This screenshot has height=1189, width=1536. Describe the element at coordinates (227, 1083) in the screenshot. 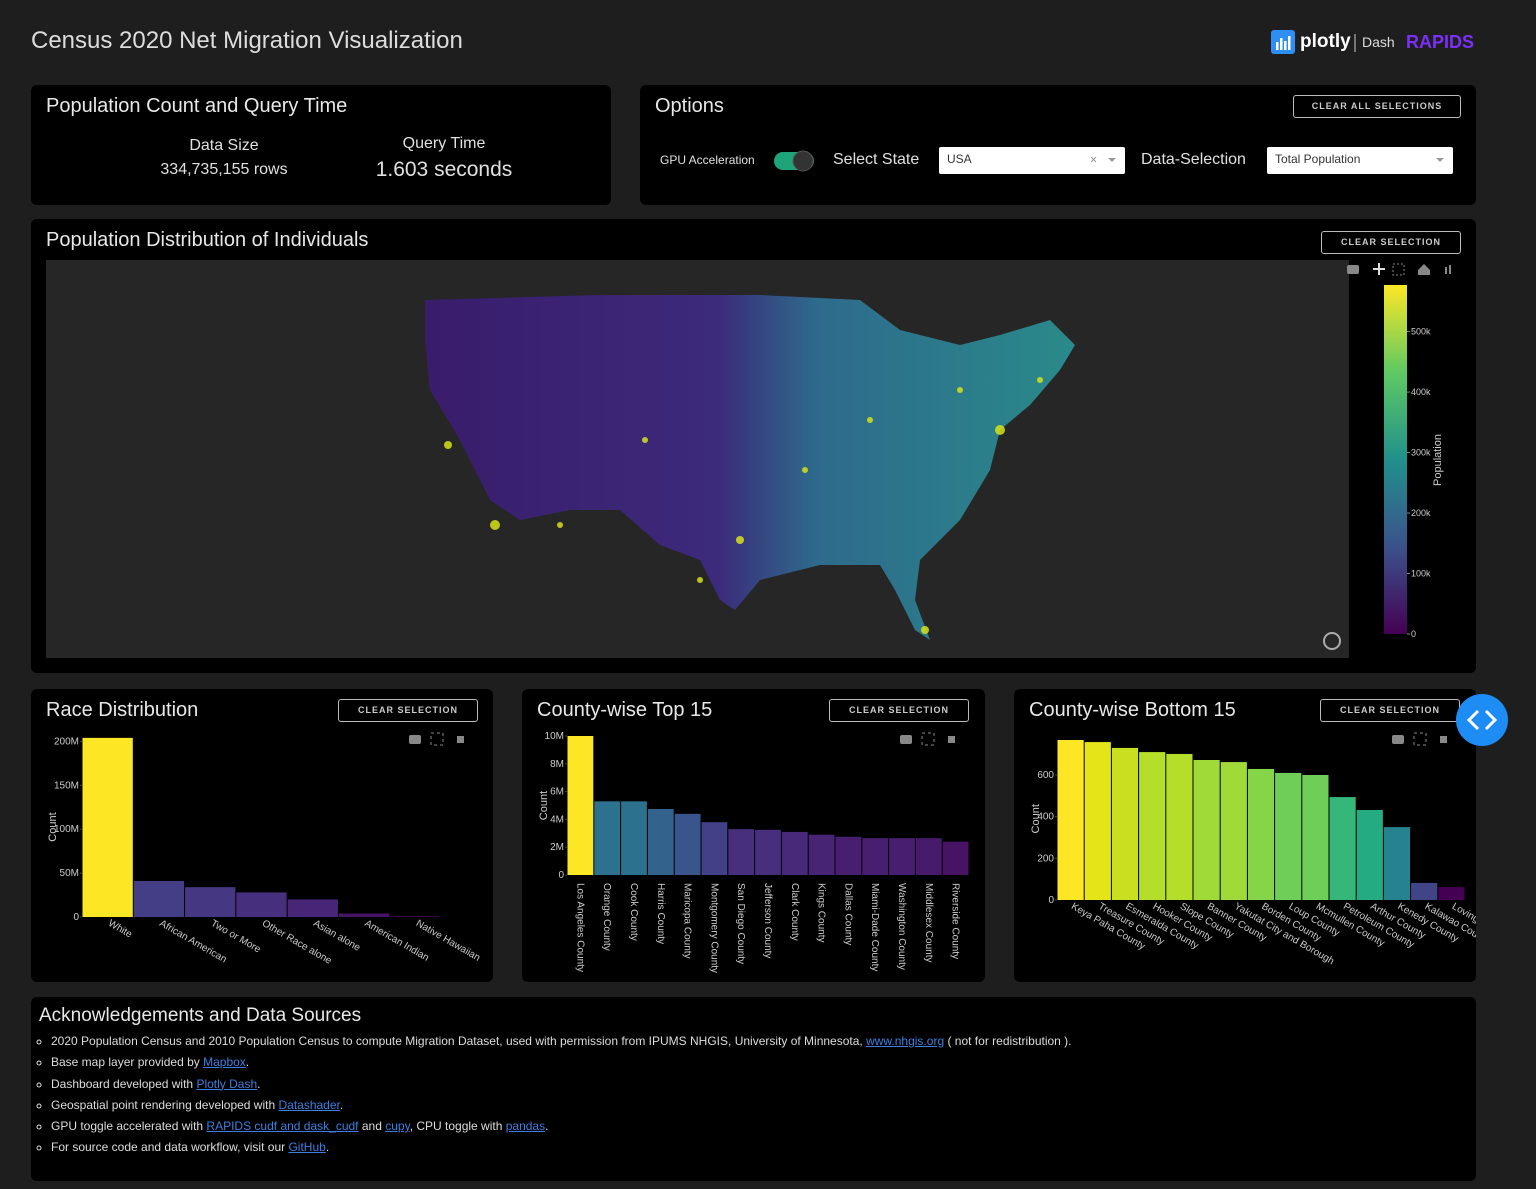

I see `ack-link: Plotly Dash` at that location.